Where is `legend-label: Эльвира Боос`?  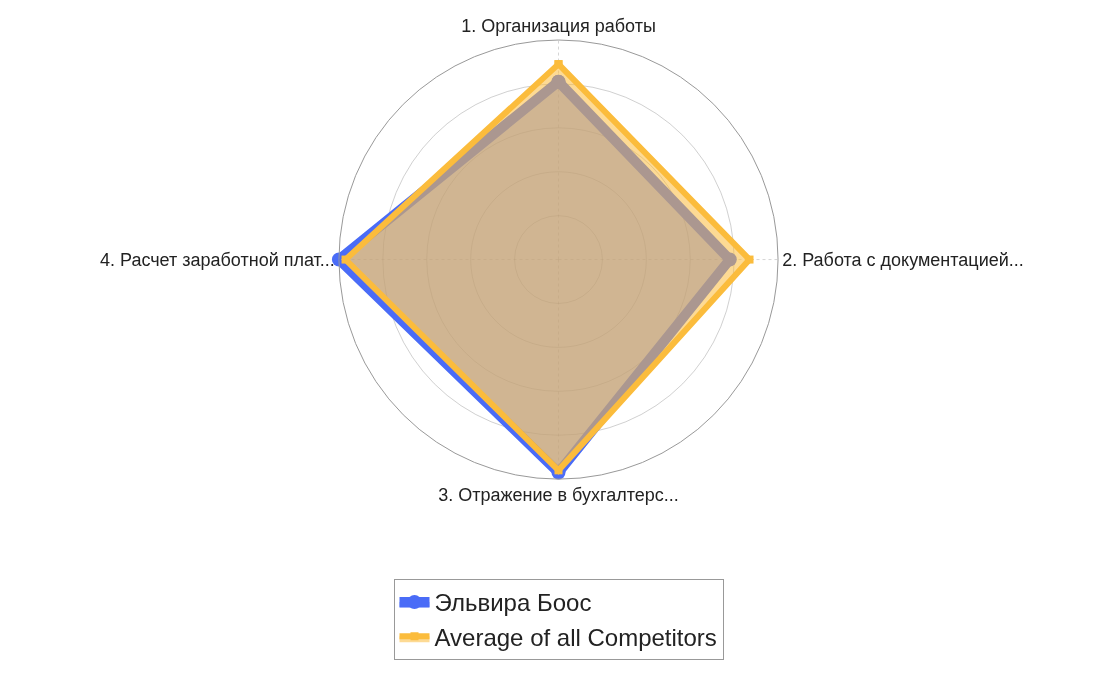
legend-label: Эльвира Боос is located at coordinates (513, 603).